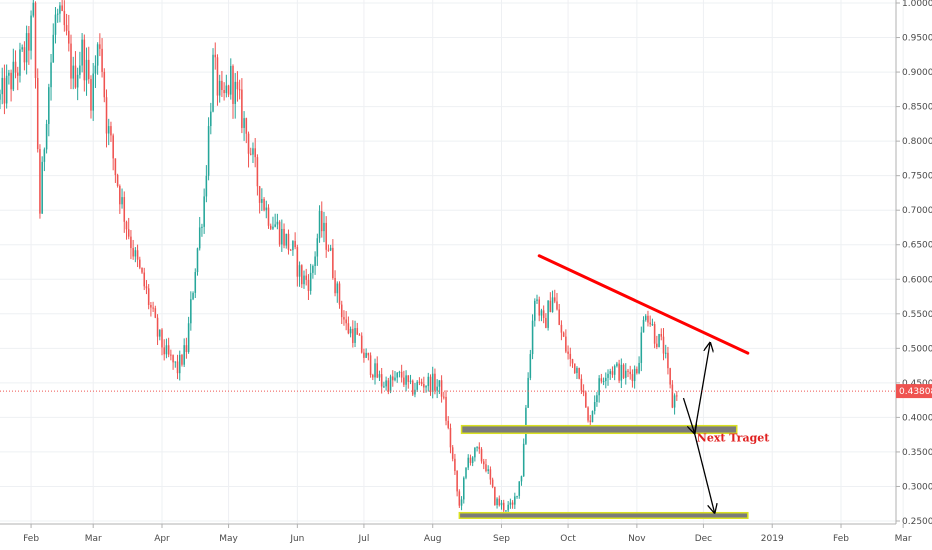  Describe the element at coordinates (599, 429) in the screenshot. I see `support-zone` at that location.